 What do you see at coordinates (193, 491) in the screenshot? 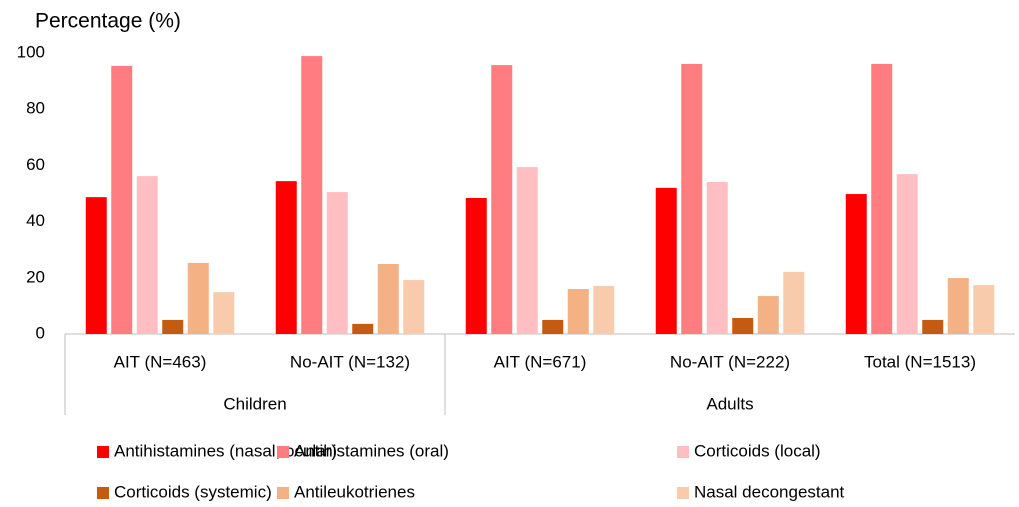
I see `legend-label: Corticoids (systemic)` at bounding box center [193, 491].